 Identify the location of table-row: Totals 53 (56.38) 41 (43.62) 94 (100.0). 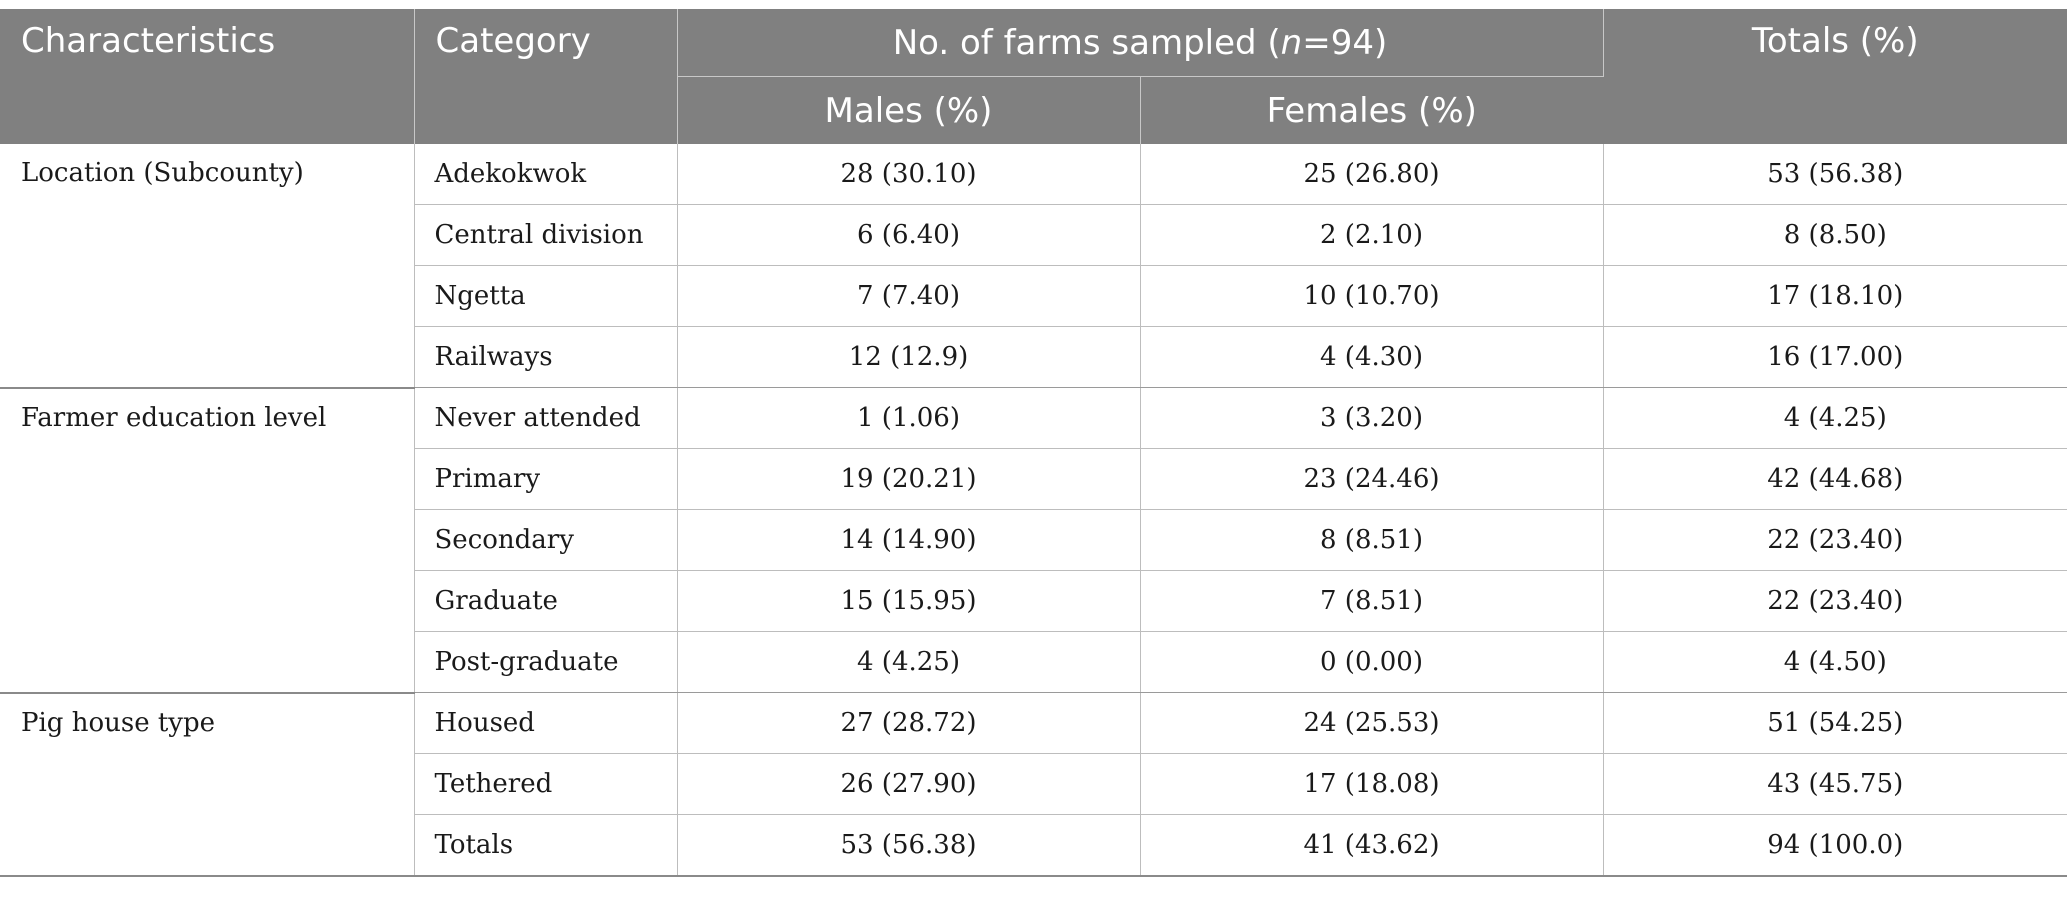
(1033, 845).